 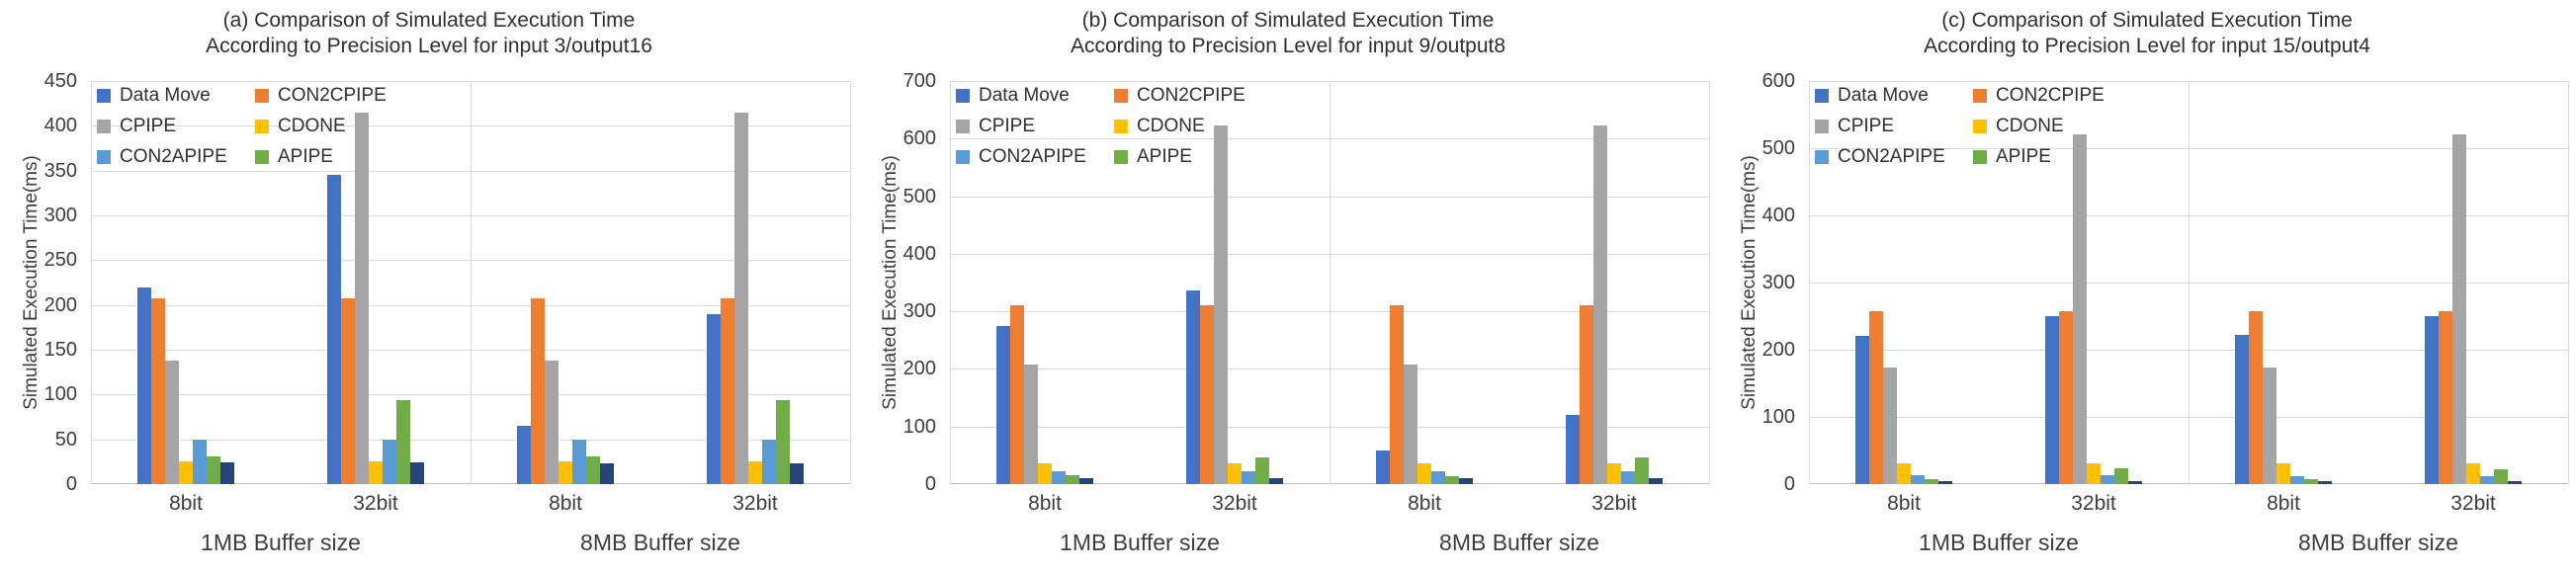 What do you see at coordinates (281, 542) in the screenshot?
I see `buffer-size-label: 1MB Buffer size` at bounding box center [281, 542].